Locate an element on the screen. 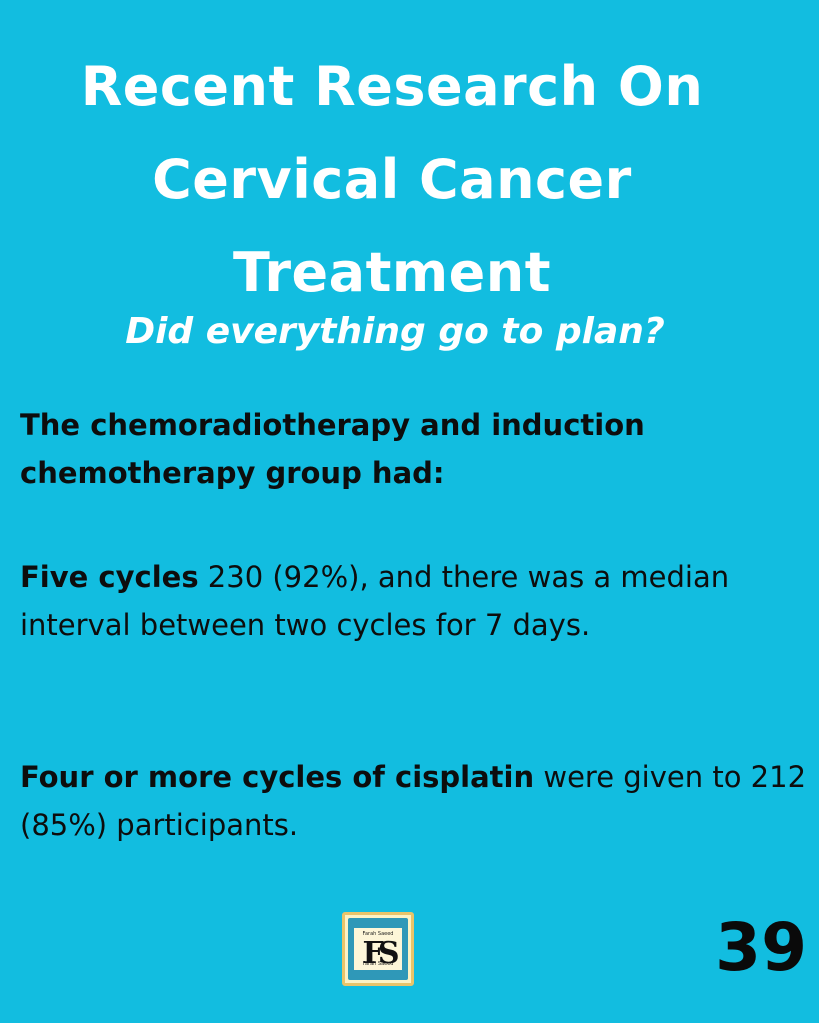 This screenshot has height=1023, width=819. subtitle: Did everything go to plan? is located at coordinates (395, 331).